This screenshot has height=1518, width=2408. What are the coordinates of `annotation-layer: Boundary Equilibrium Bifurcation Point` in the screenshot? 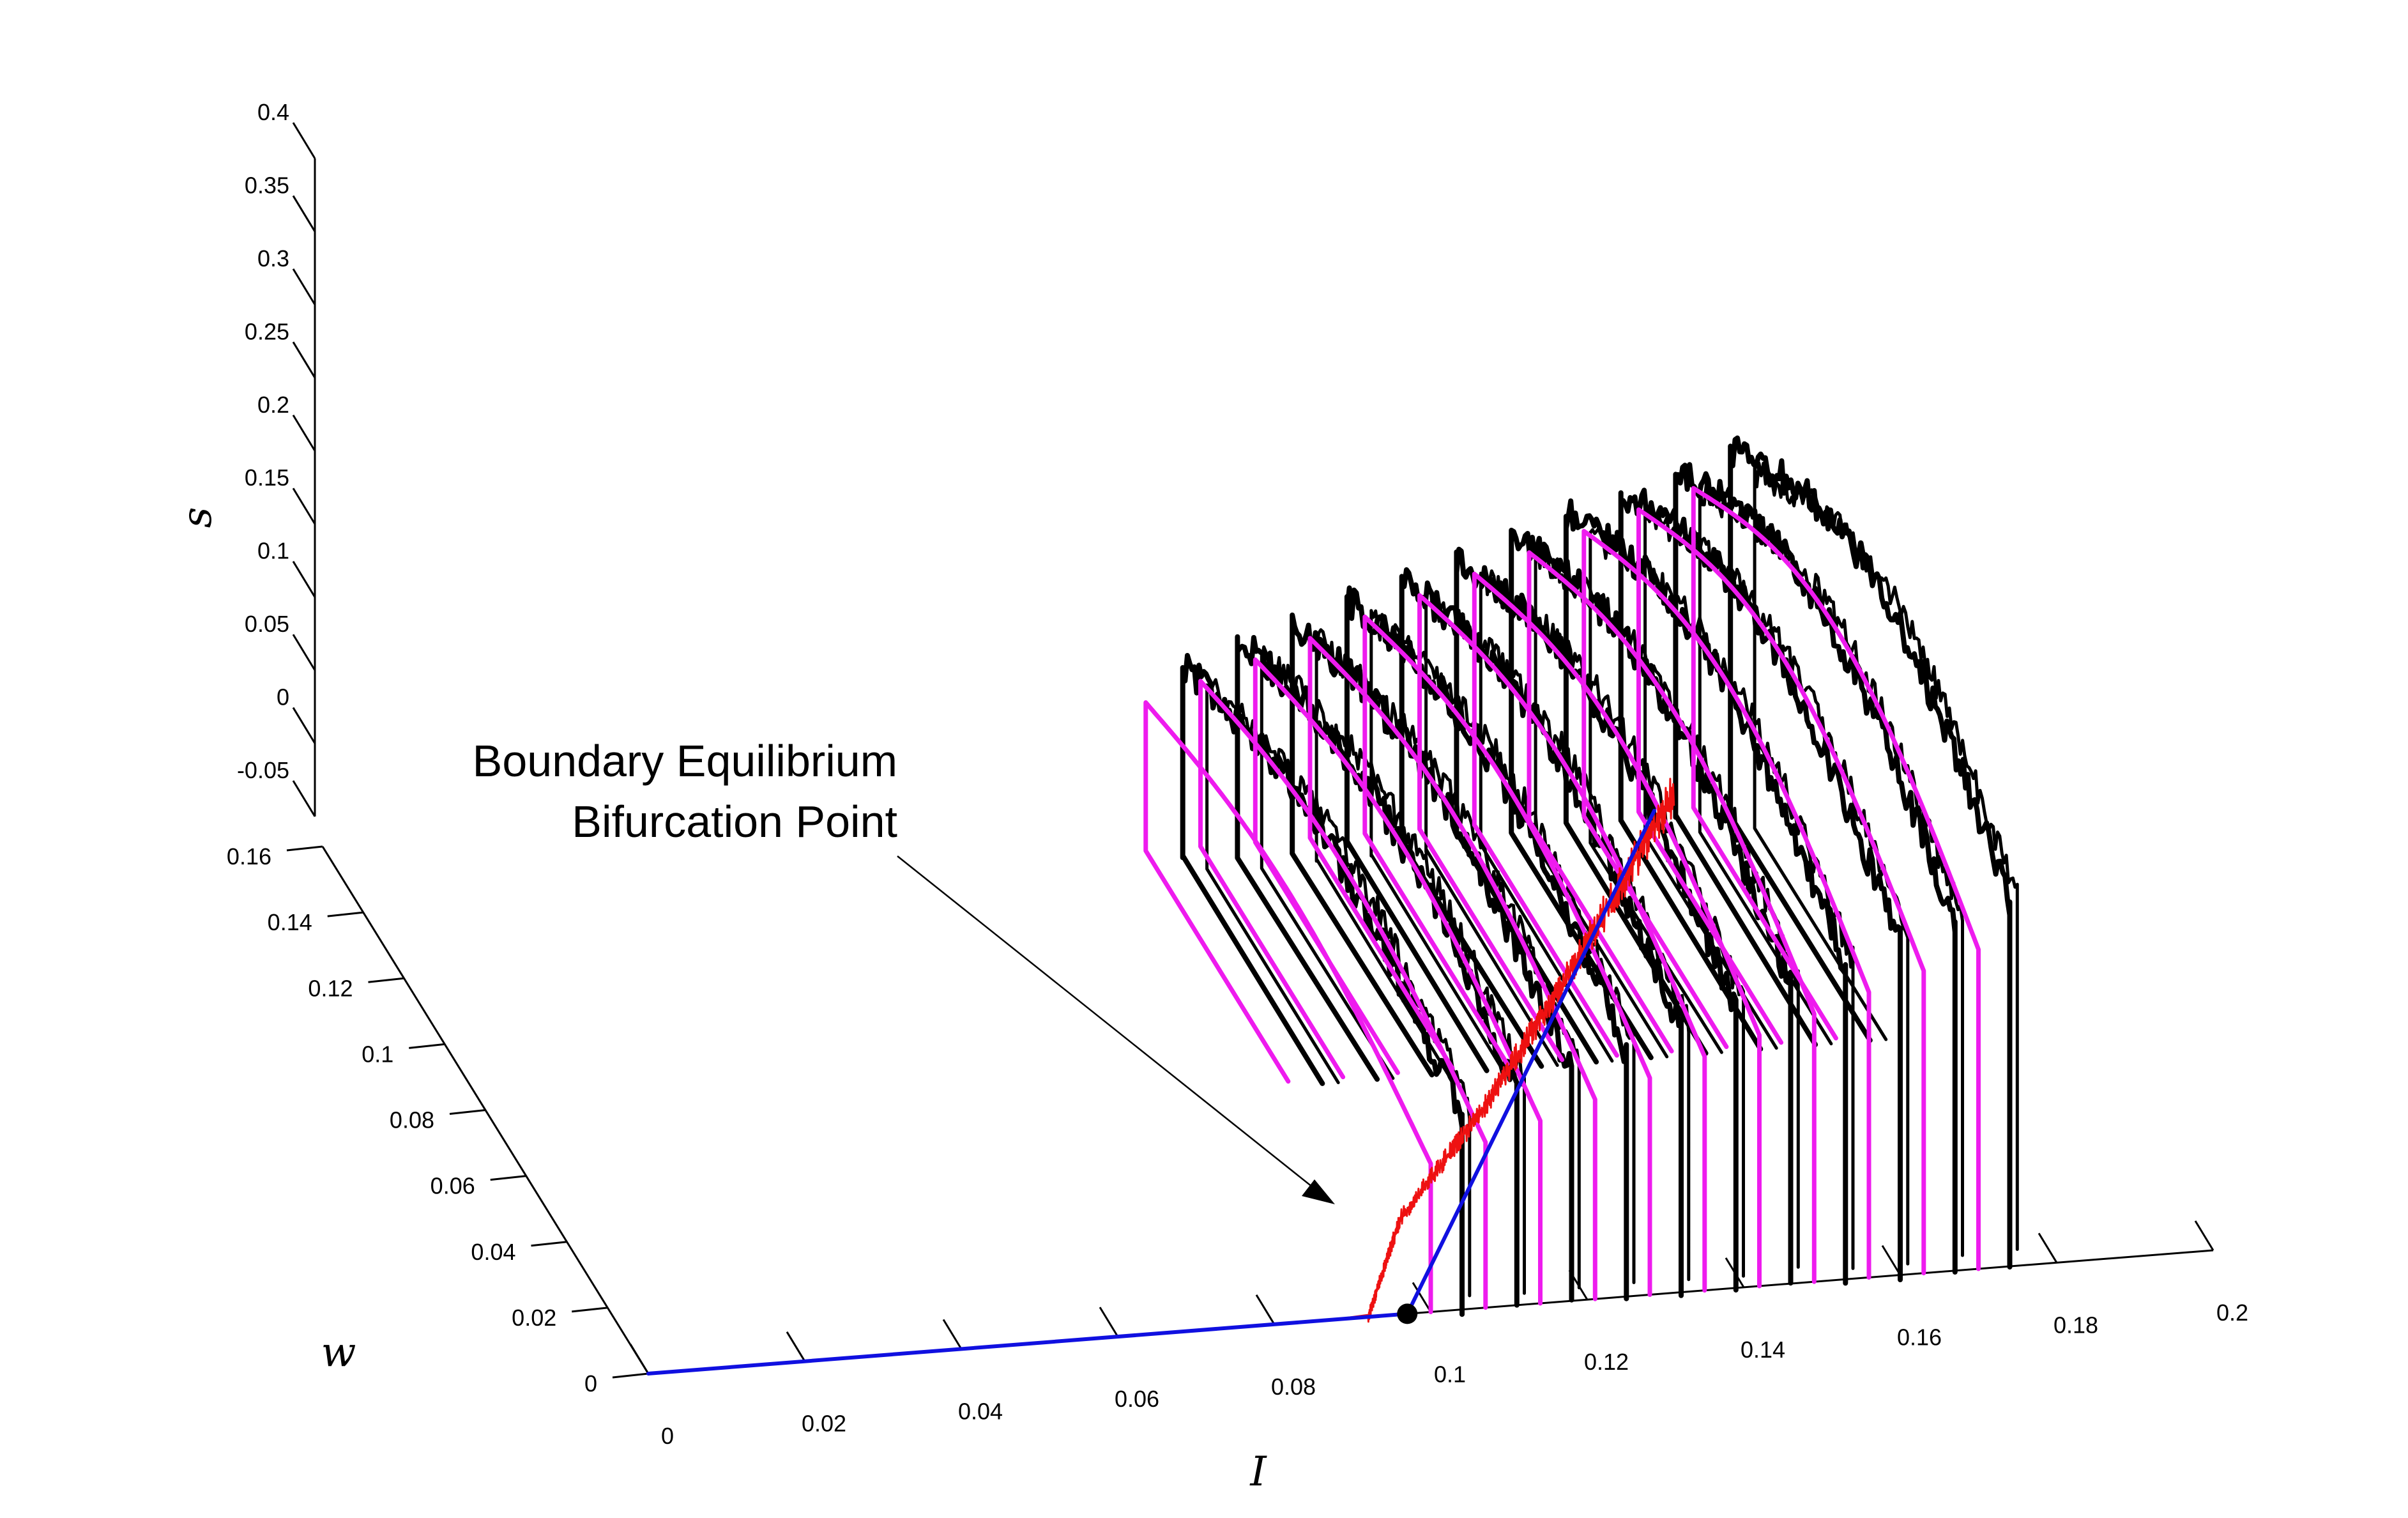 It's located at (904, 970).